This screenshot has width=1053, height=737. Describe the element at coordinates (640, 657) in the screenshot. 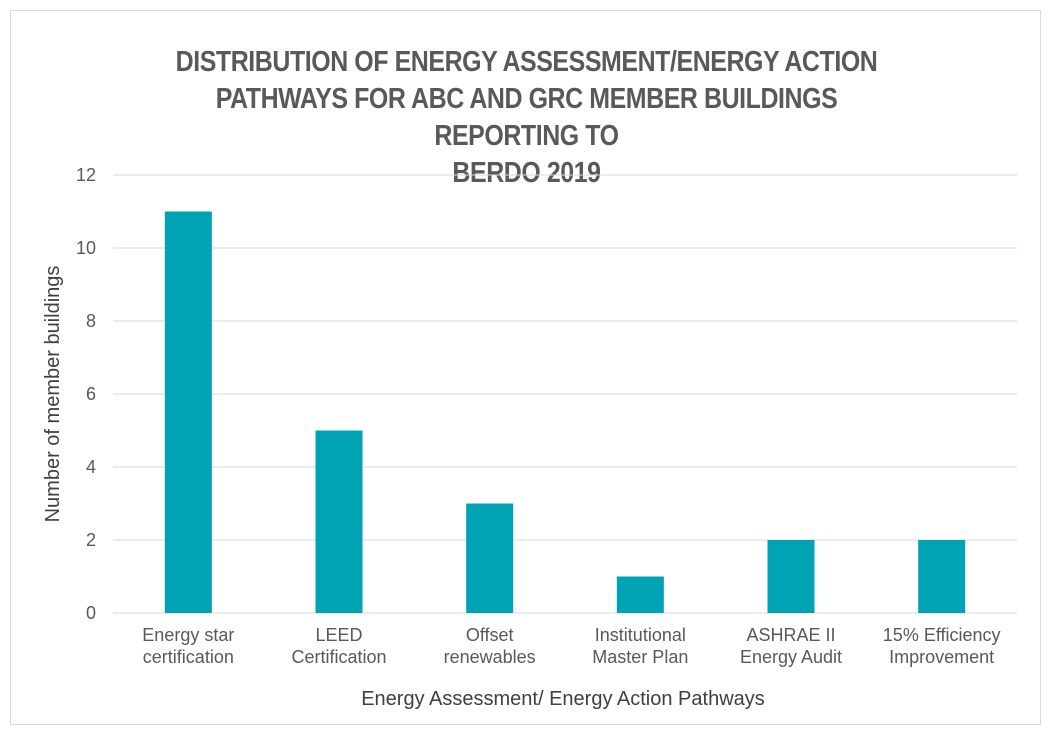

I see `x-category-label: Master Plan` at that location.